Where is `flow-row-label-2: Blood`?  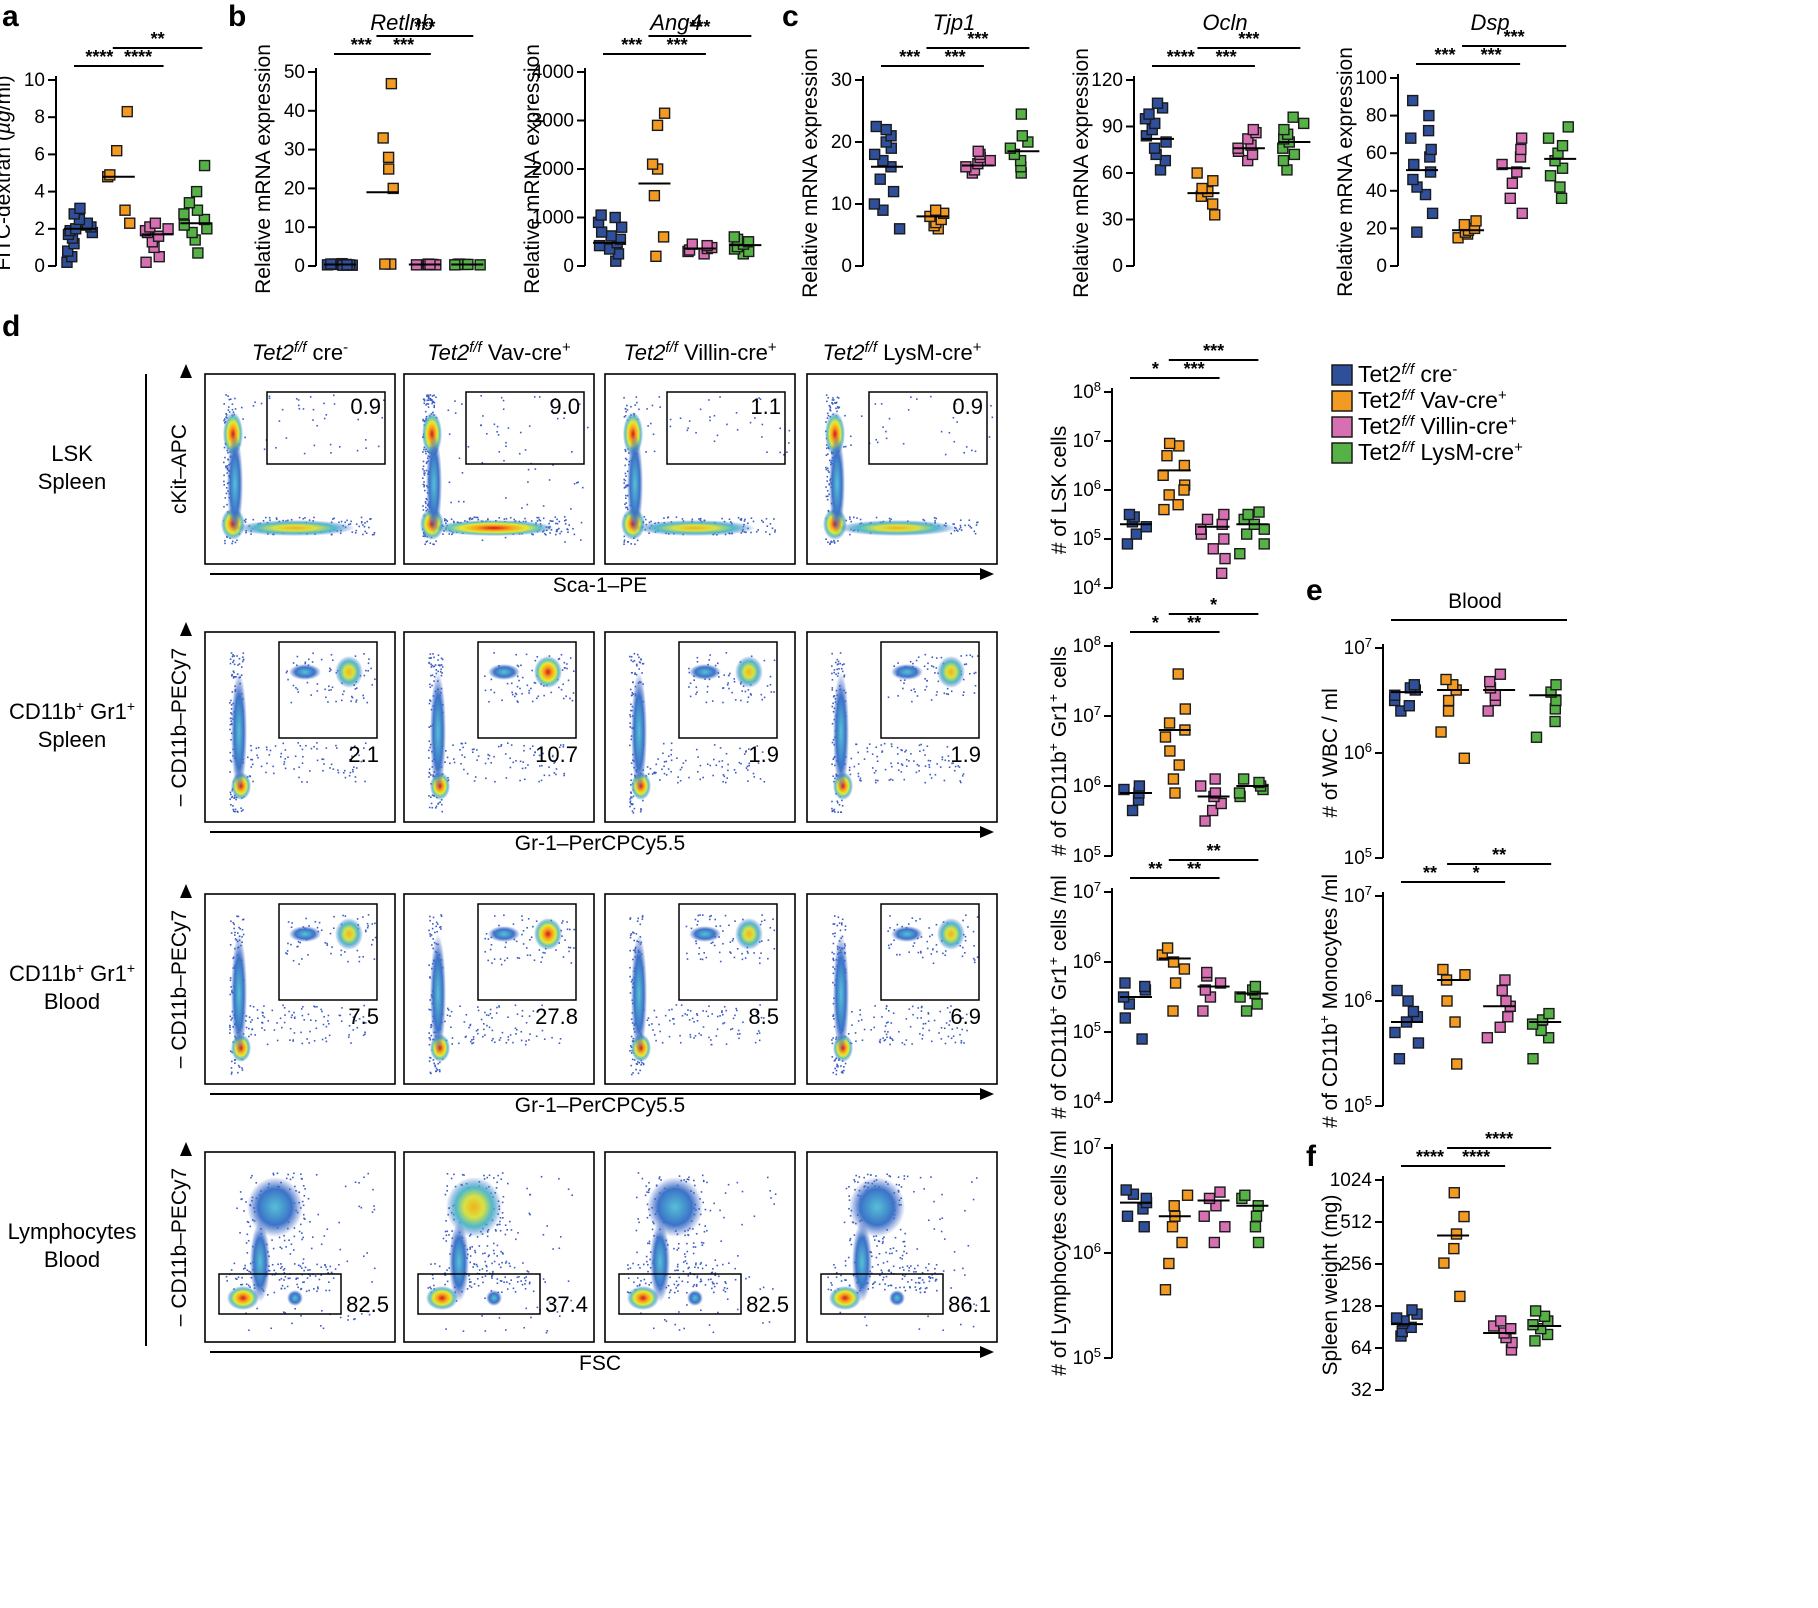
flow-row-label-2: Blood is located at coordinates (72, 1001).